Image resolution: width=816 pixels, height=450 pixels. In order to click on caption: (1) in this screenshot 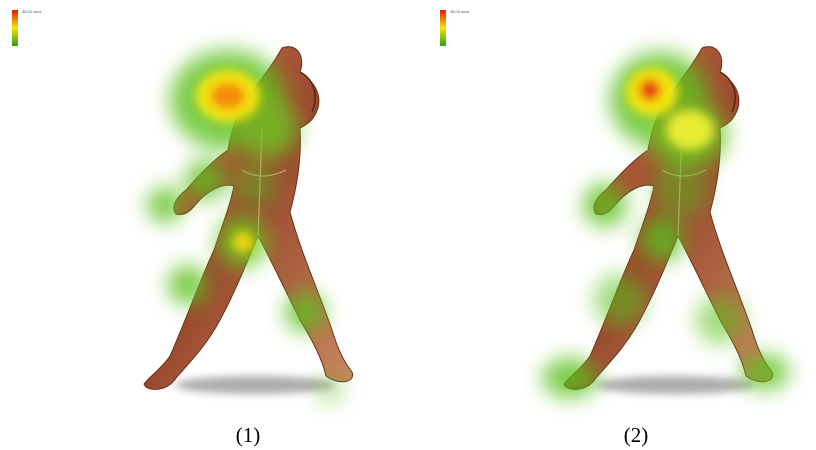, I will do `click(248, 435)`.